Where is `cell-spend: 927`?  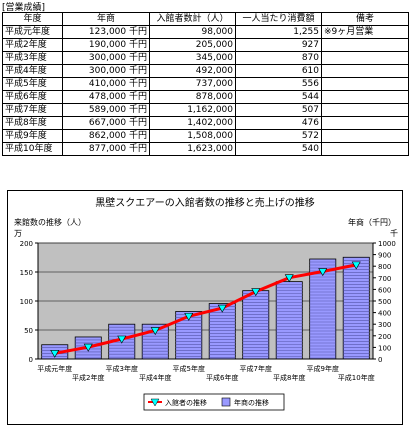
cell-spend: 927 is located at coordinates (278, 45).